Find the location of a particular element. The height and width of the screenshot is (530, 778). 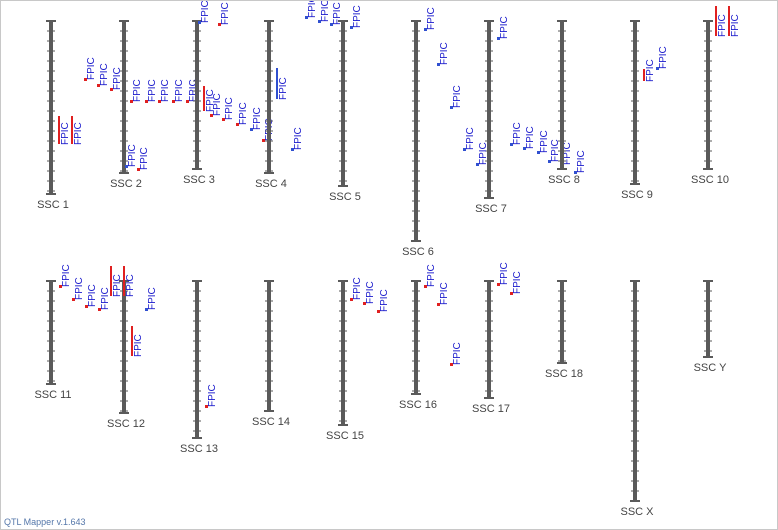

chromosome-label: SSC 16 is located at coordinates (418, 405).